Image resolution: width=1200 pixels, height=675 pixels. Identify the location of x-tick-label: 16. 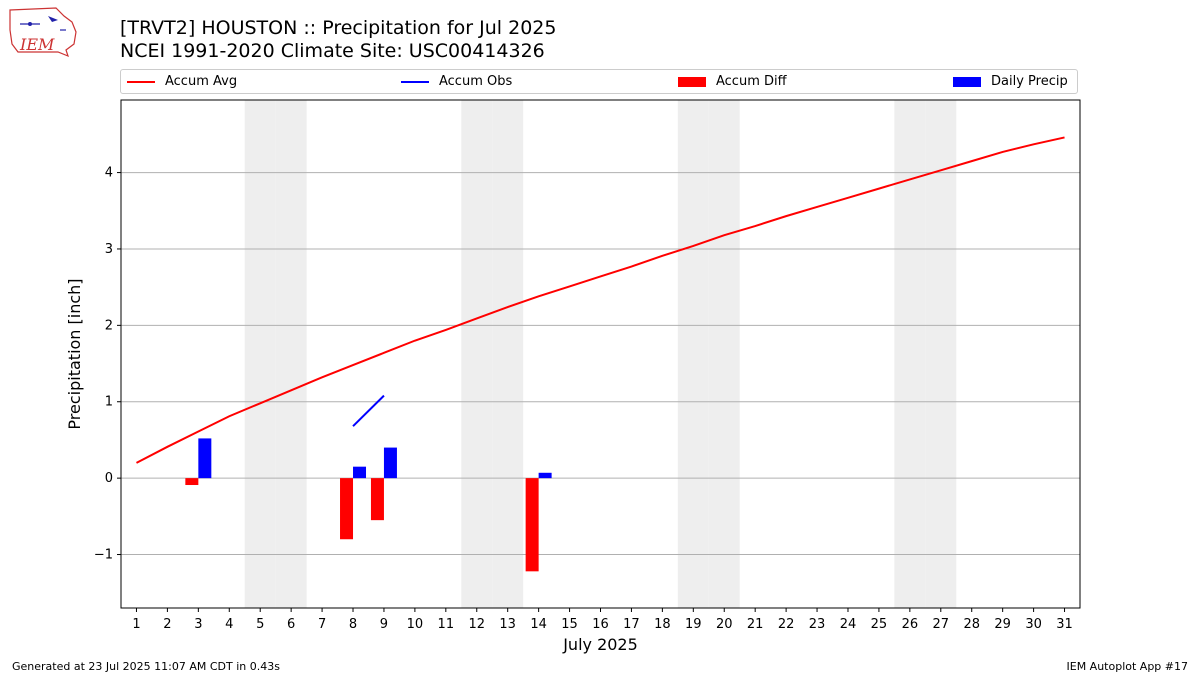
(600, 624).